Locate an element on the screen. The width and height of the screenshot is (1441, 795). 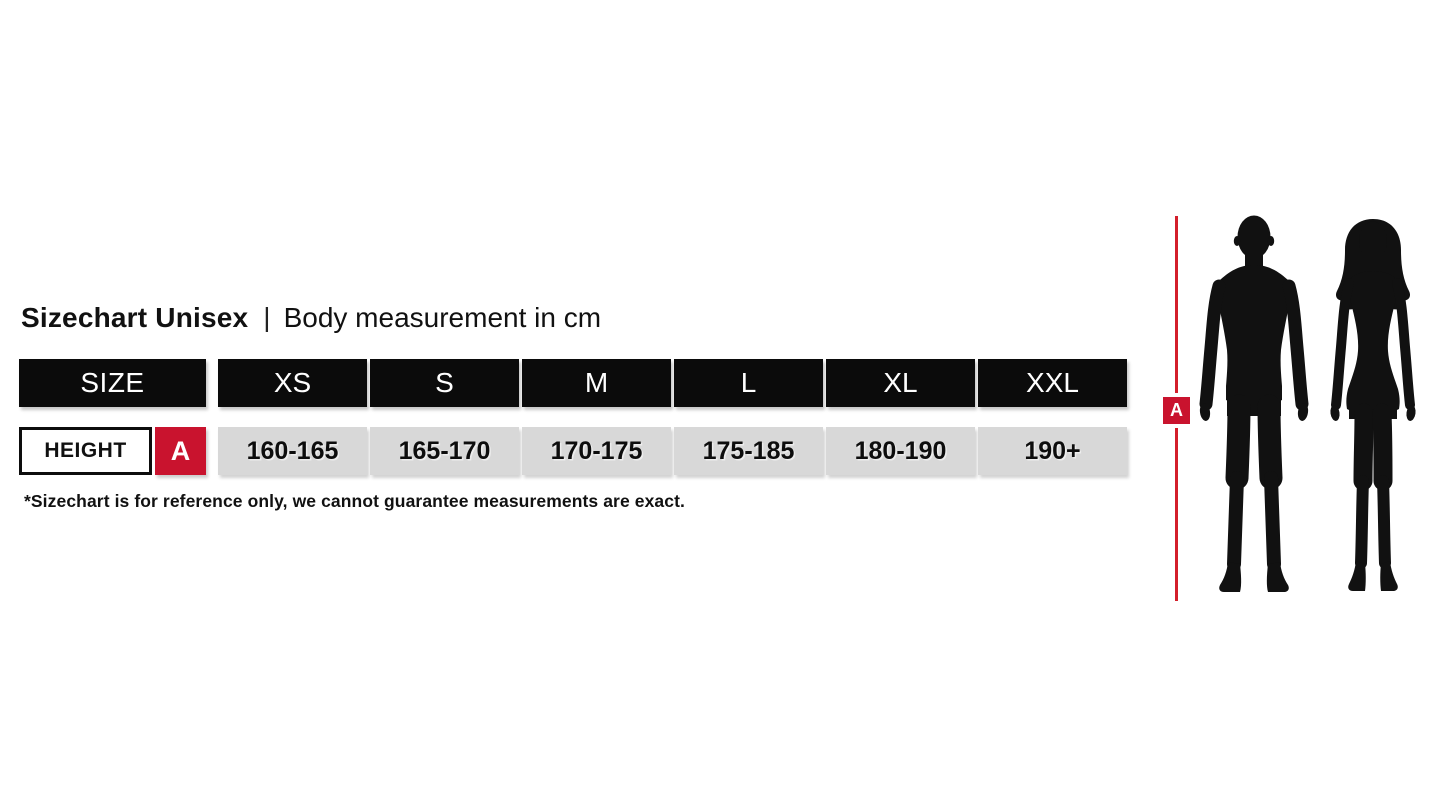
page-title: Sizechart Unisex | Body measurement in cm is located at coordinates (311, 318).